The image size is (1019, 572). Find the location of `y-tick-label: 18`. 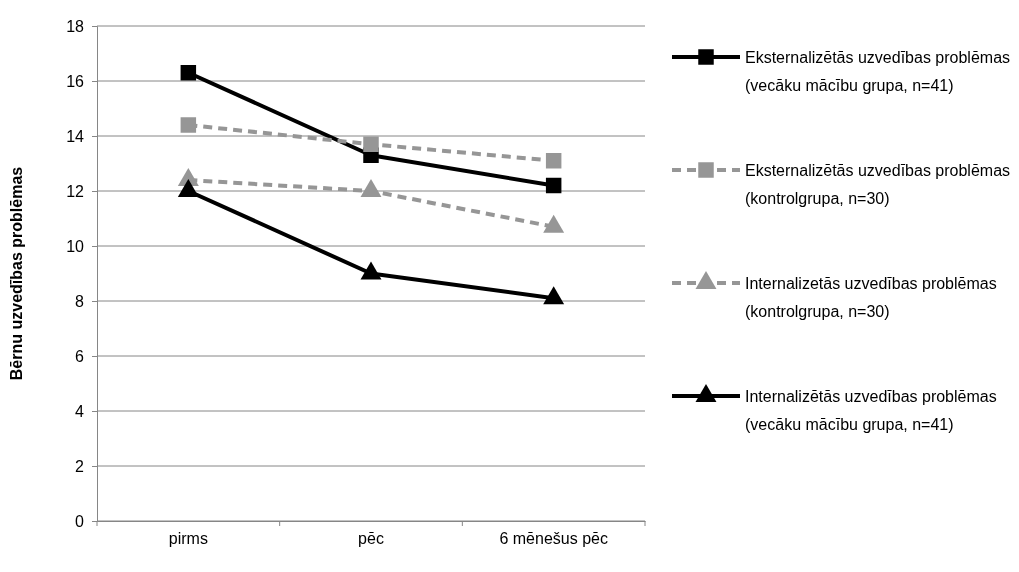

y-tick-label: 18 is located at coordinates (75, 26).